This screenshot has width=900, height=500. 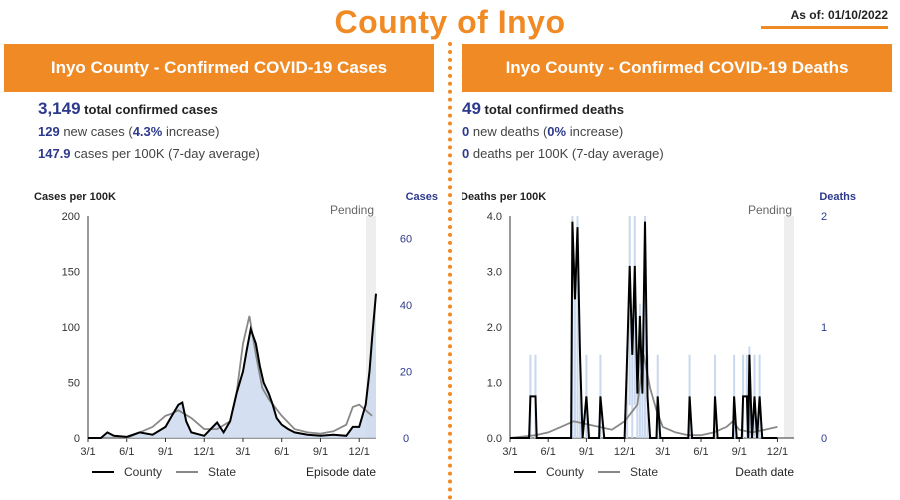 I want to click on y2-tick-label: 40, so click(x=406, y=306).